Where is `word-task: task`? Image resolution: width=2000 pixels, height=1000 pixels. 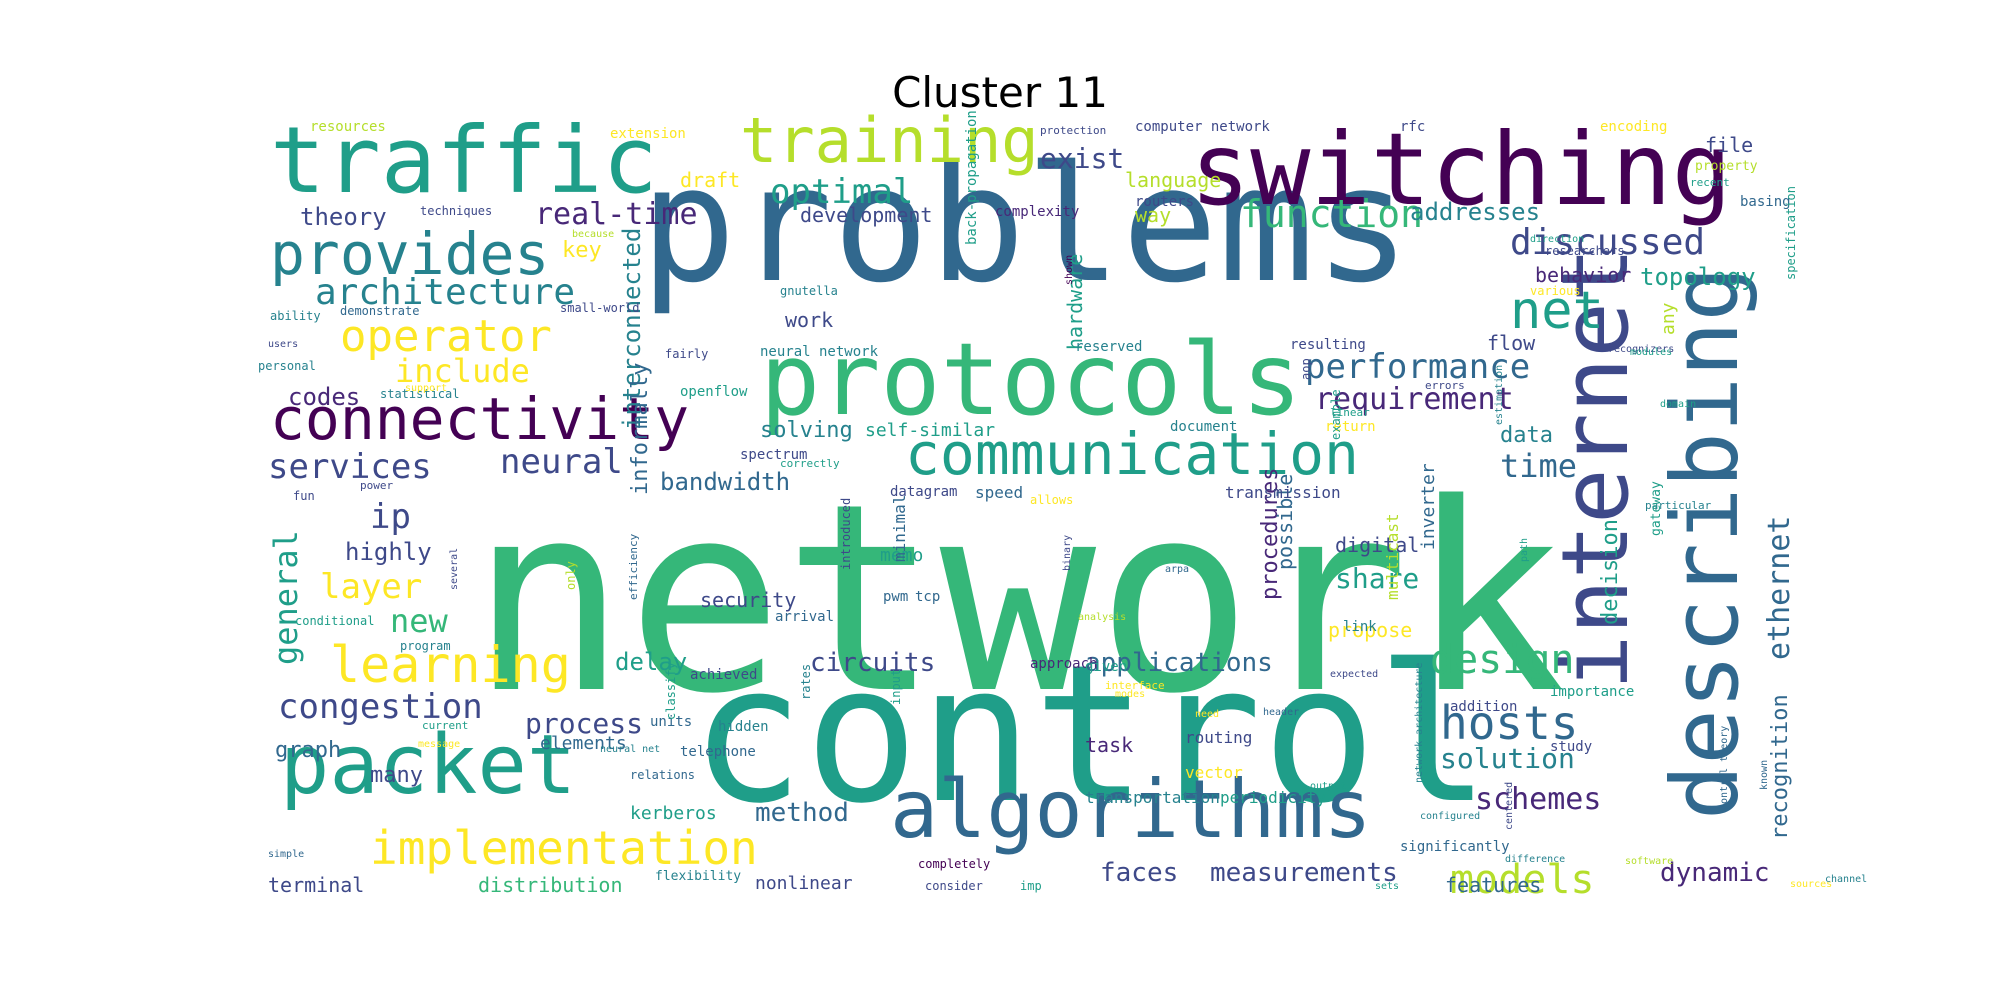 word-task: task is located at coordinates (1109, 745).